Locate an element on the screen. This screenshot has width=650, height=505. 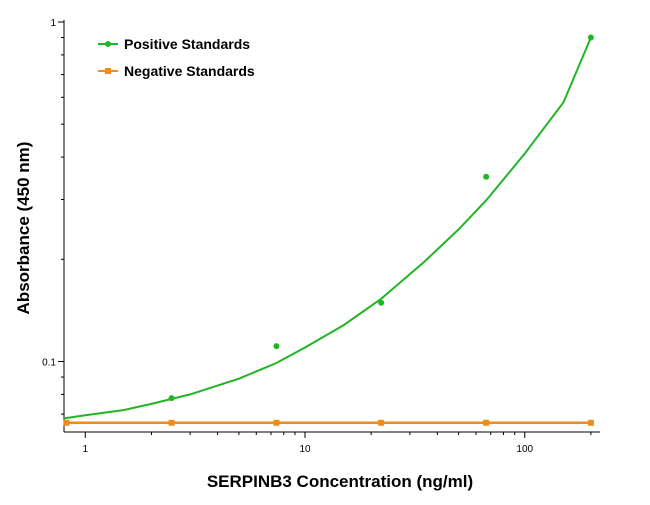
legend-label: Positive Standards is located at coordinates (187, 44).